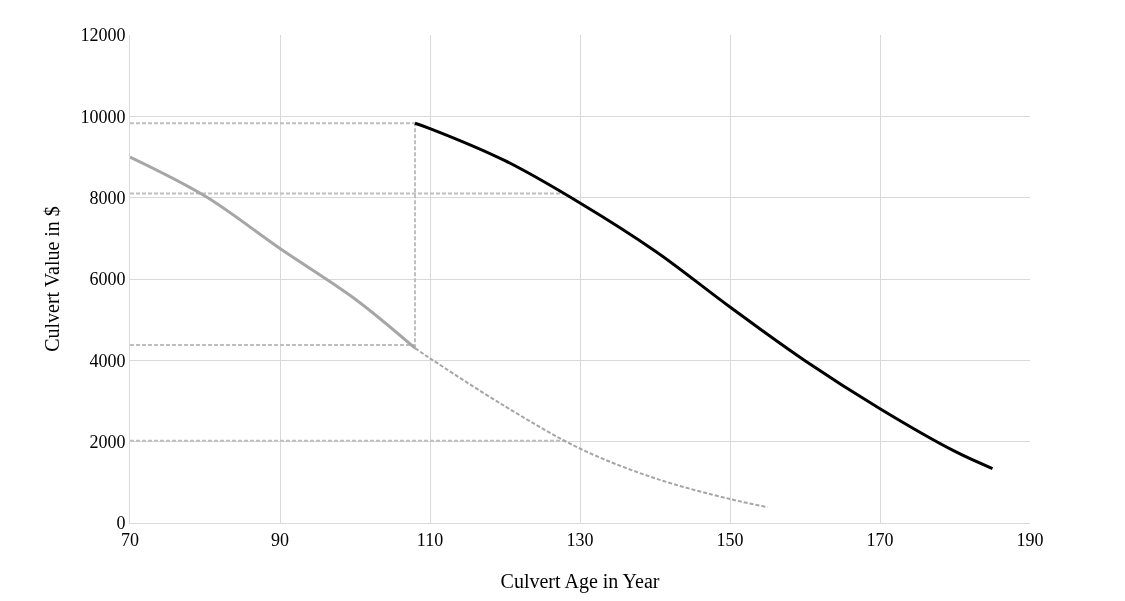 The image size is (1125, 601). What do you see at coordinates (107, 279) in the screenshot?
I see `y-tick-label: 6000` at bounding box center [107, 279].